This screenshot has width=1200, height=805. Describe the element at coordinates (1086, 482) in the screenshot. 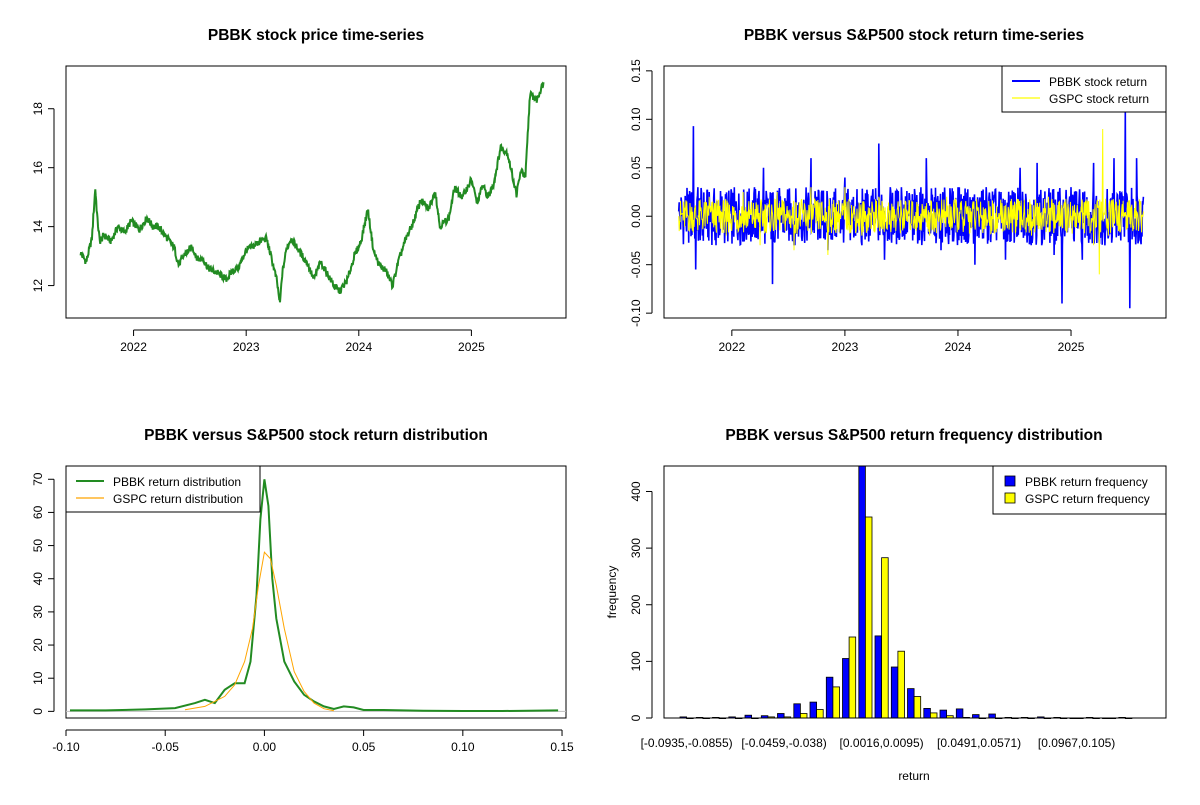

I see `legend-label-pbbk-frequency: PBBK return frequency` at that location.